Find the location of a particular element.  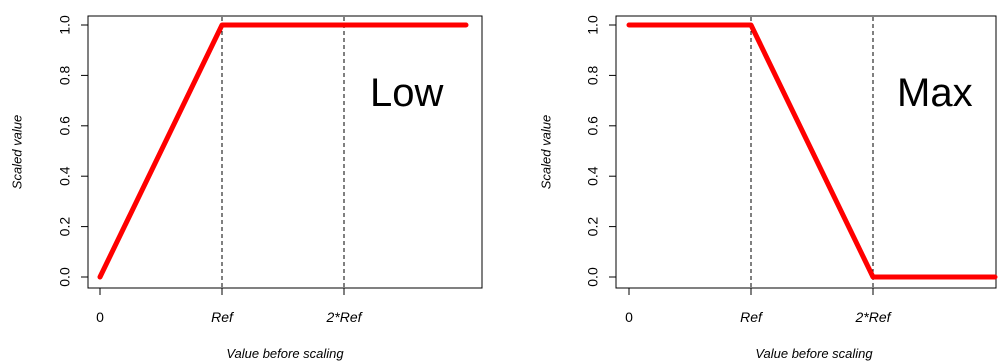

panel-2-y-tick-label: 0.8 is located at coordinates (593, 75).